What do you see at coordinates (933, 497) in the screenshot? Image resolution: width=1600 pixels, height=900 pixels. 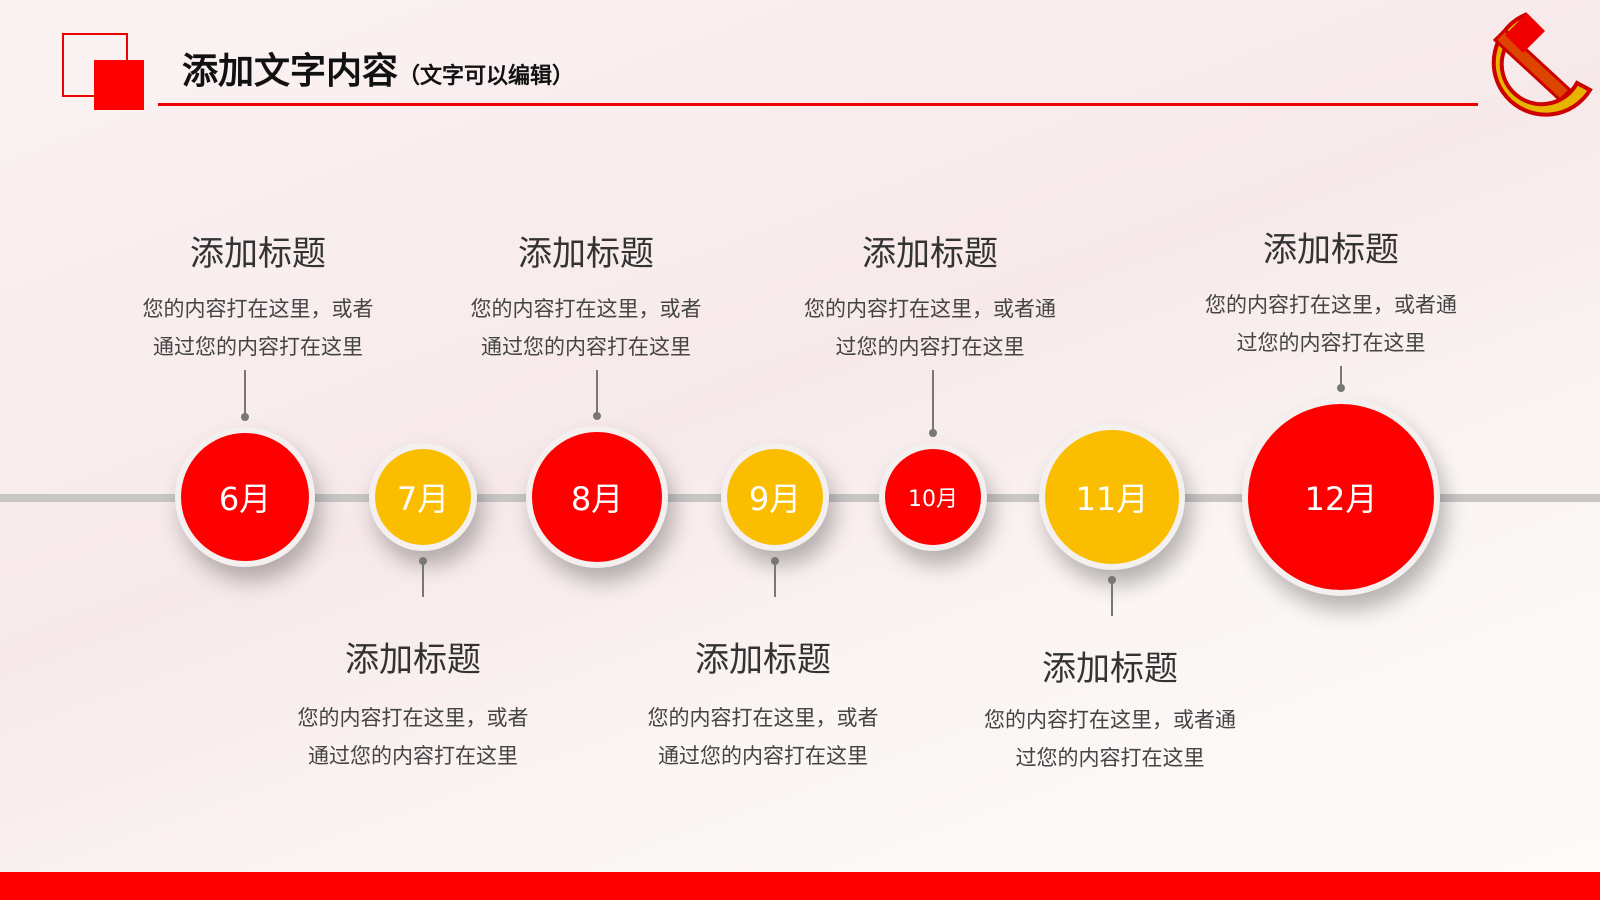 I see `month-circle: 10月` at bounding box center [933, 497].